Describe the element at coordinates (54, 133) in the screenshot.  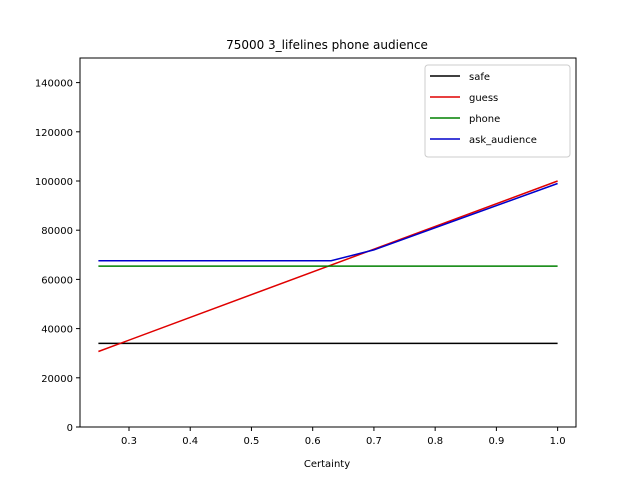
I see `y-tick-label: 120000` at that location.